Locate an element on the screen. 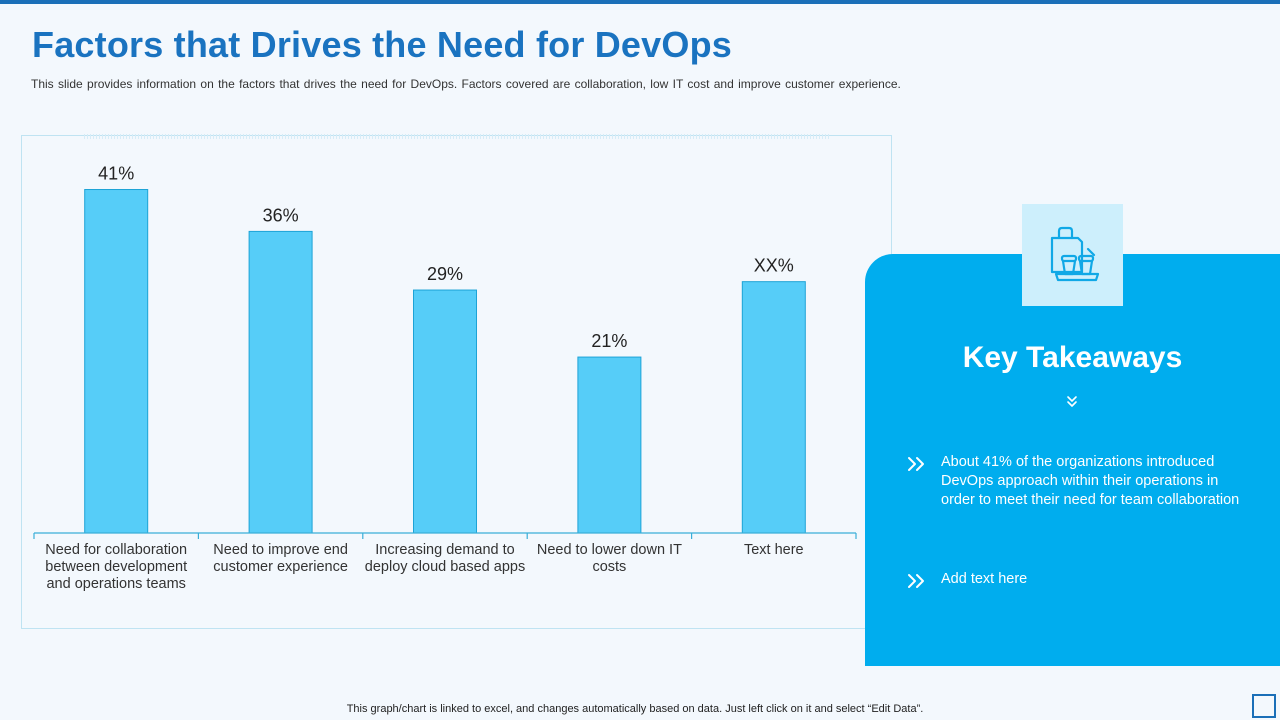 The image size is (1280, 720). data-label-4: 21% is located at coordinates (609, 341).